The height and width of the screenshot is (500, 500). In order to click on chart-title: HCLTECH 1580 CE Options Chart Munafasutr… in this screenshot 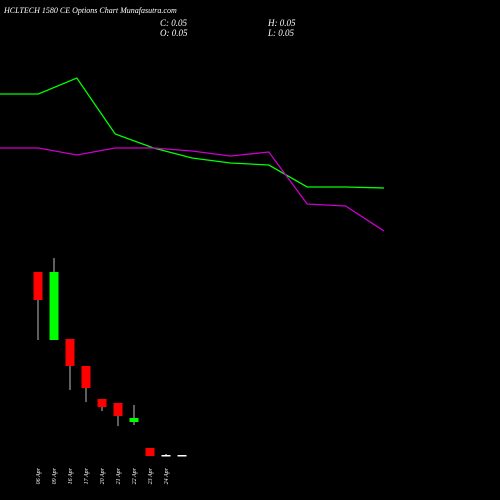, I will do `click(90, 10)`.